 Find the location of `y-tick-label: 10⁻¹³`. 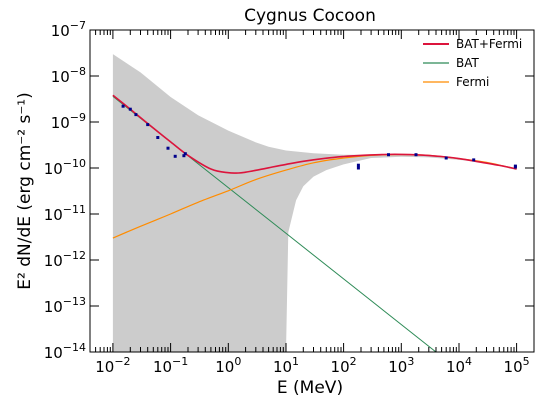

y-tick-label: 10⁻¹³ is located at coordinates (65, 305).